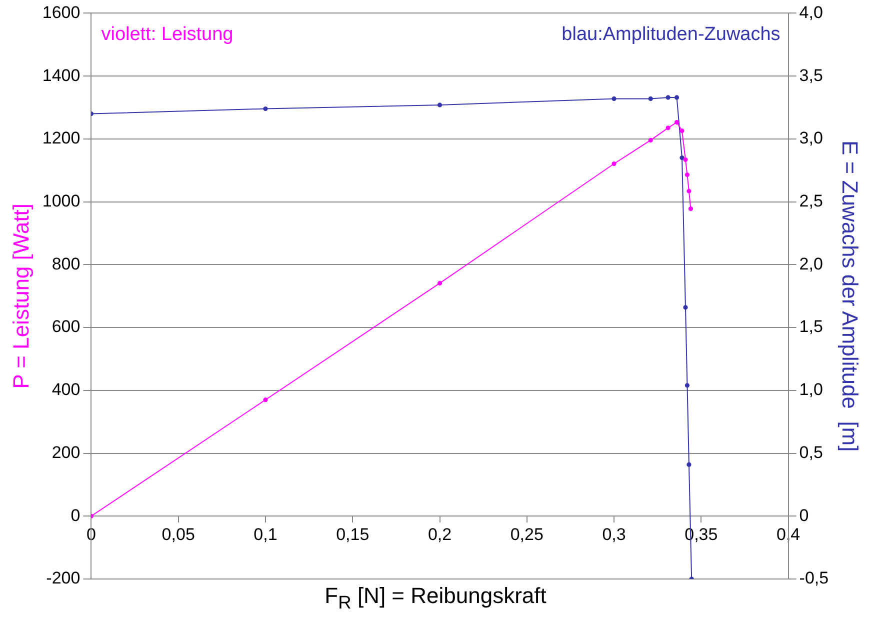 The image size is (871, 619). Describe the element at coordinates (435, 597) in the screenshot. I see `x-axis-title: F$_{R}$ [N] = Reibungskraft` at that location.